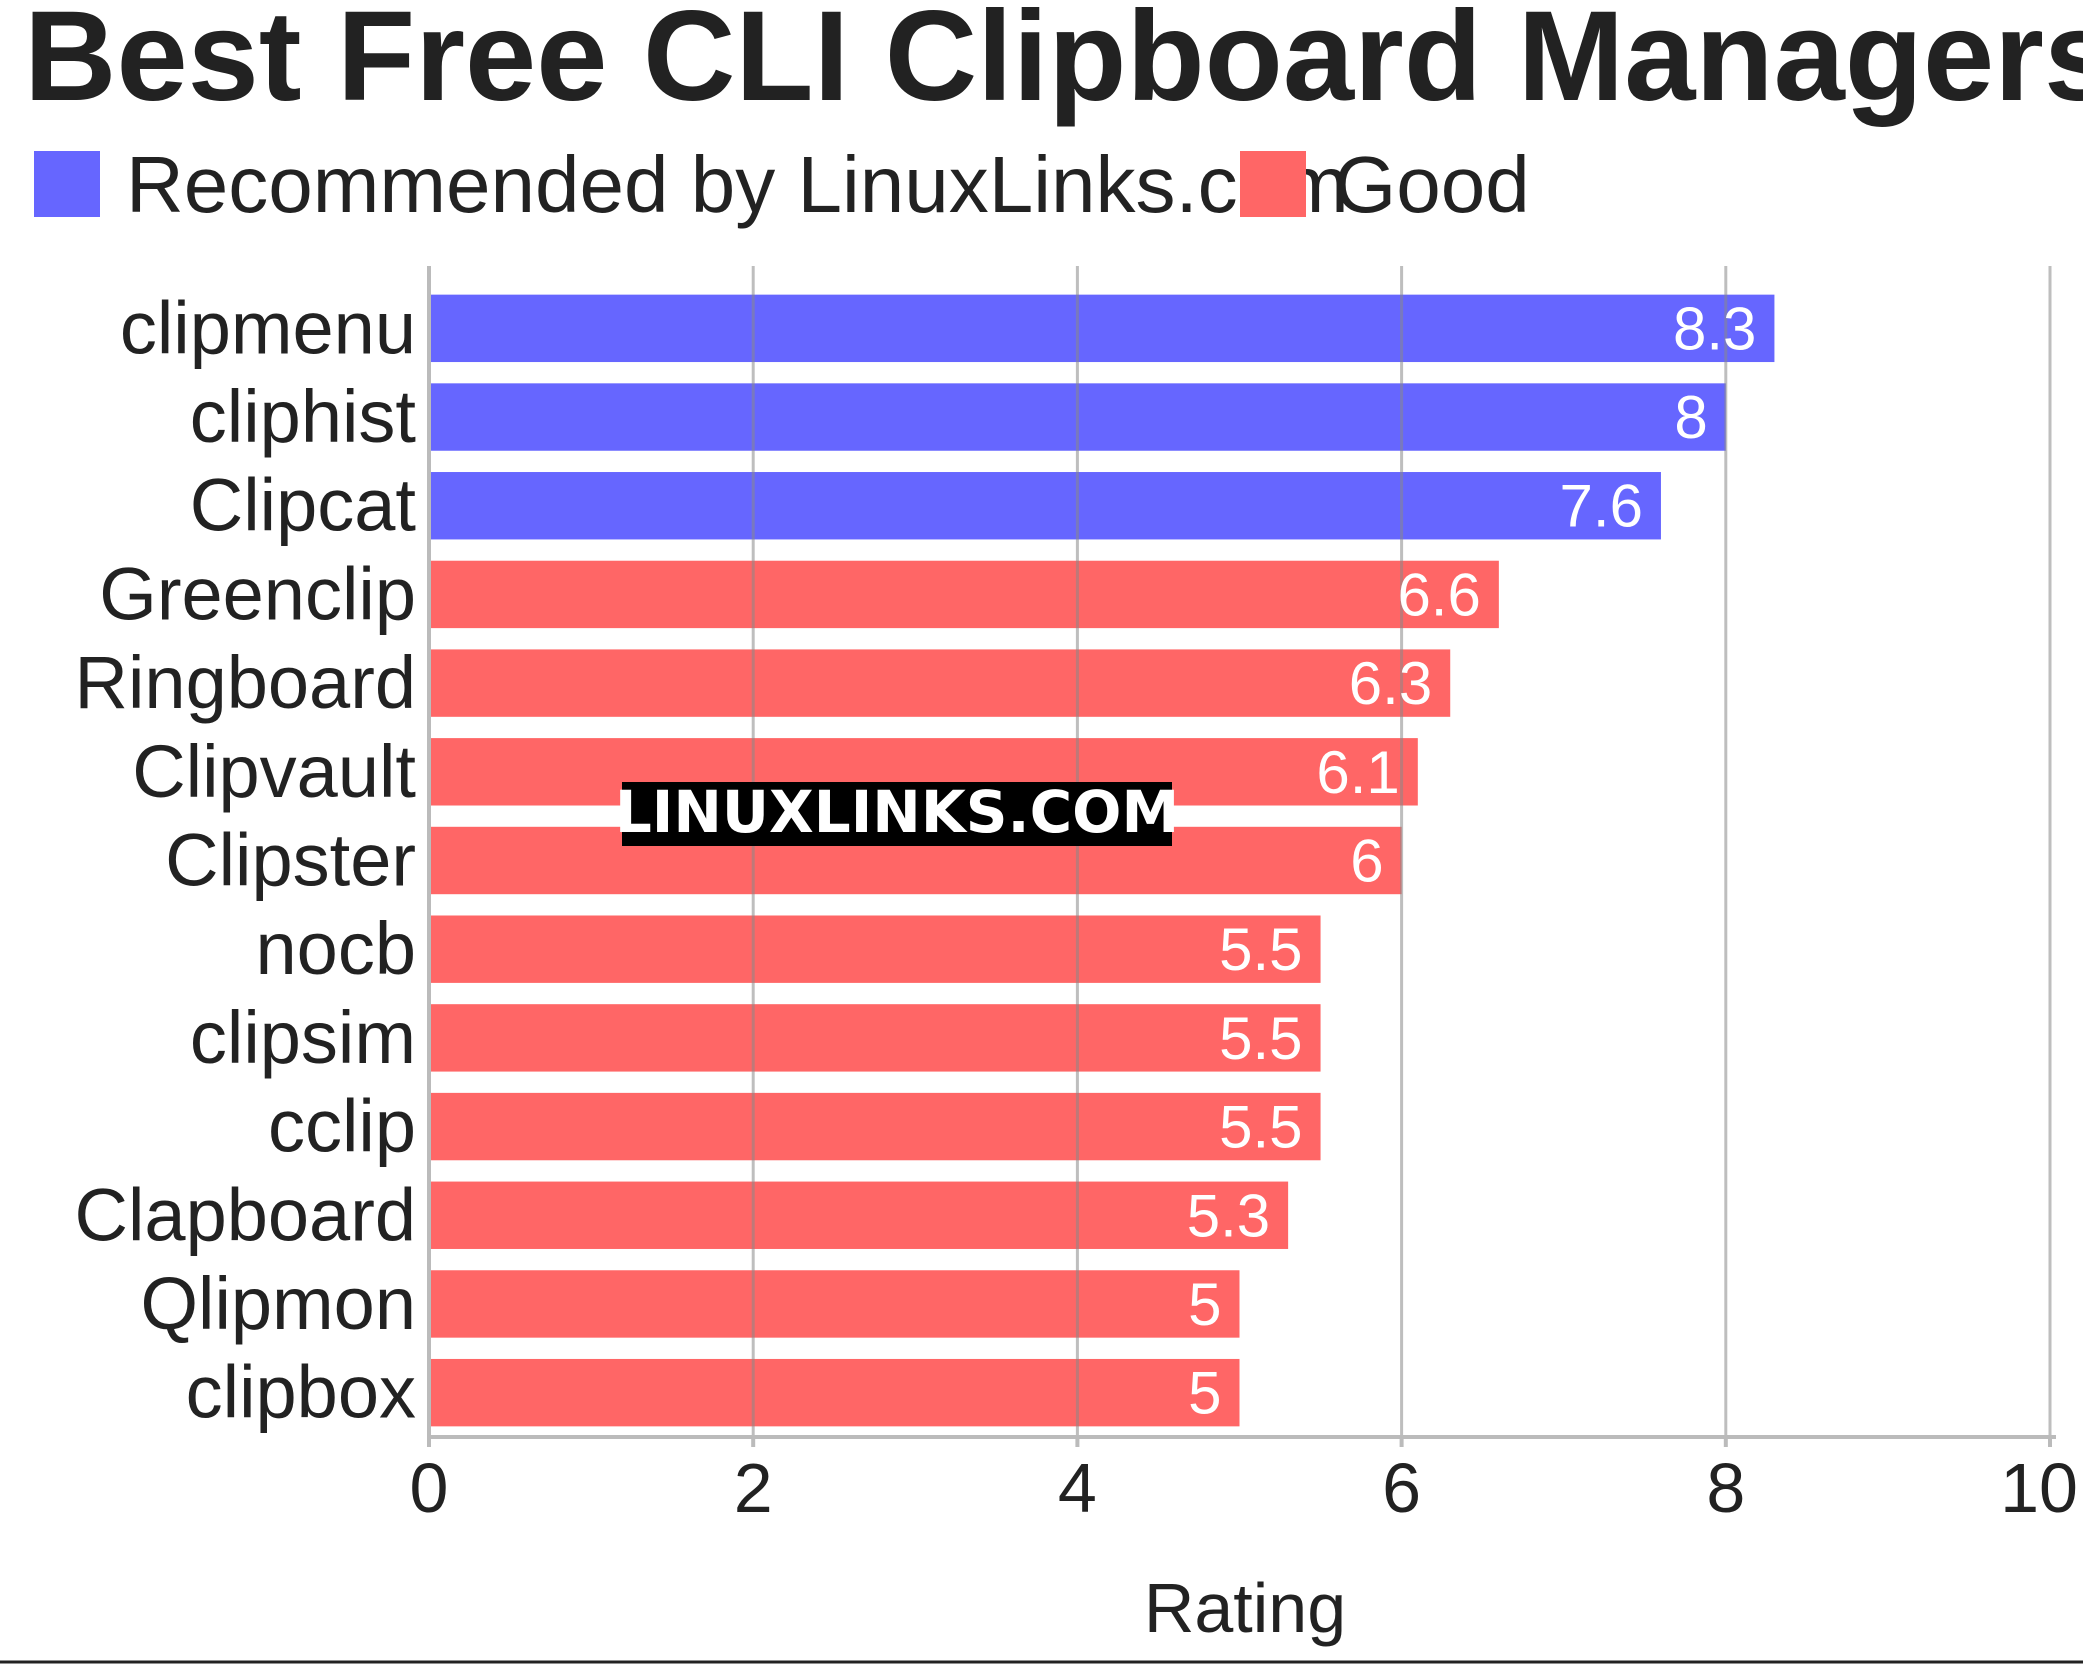 Image resolution: width=2083 pixels, height=1666 pixels. I want to click on value-label-clipbox: 5, so click(1204, 1393).